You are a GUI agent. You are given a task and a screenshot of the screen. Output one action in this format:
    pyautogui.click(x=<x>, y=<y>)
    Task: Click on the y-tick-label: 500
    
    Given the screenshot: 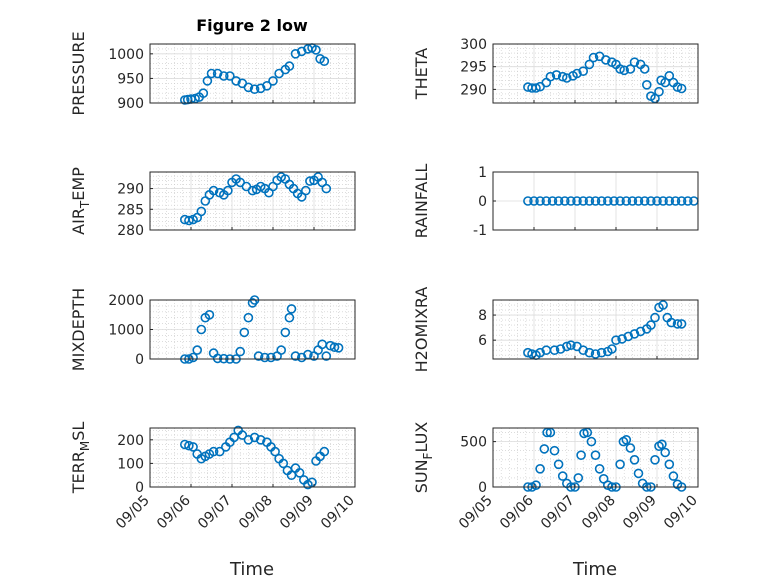 What is the action you would take?
    pyautogui.click(x=473, y=443)
    